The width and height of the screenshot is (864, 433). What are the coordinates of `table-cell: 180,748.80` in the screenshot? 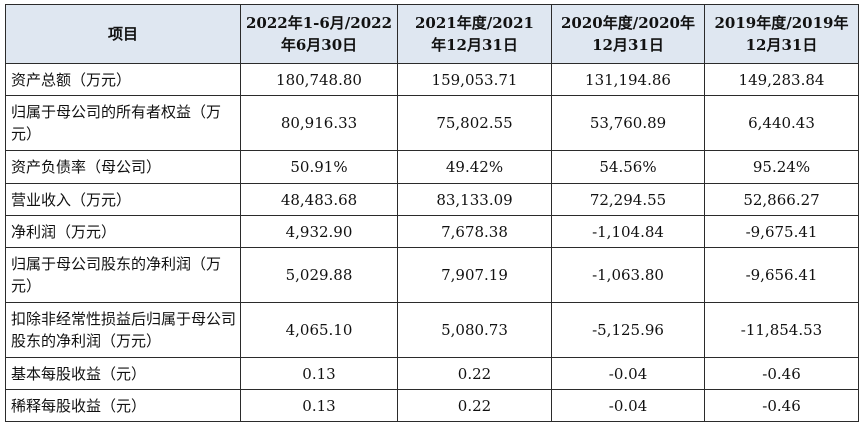 It's located at (319, 79).